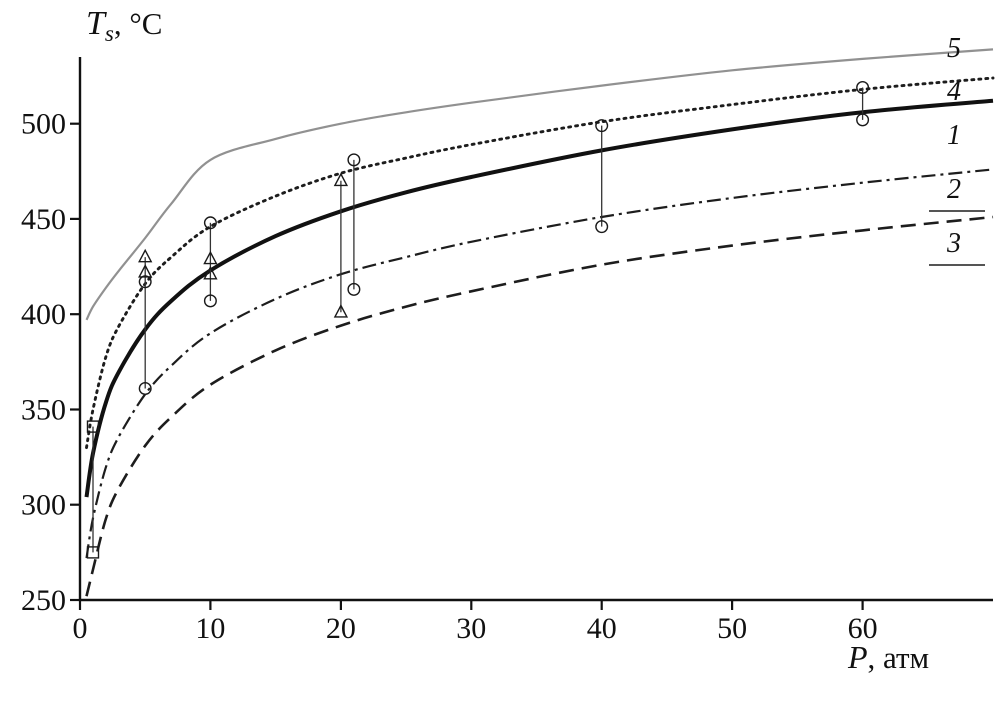  What do you see at coordinates (863, 628) in the screenshot?
I see `x-tick-label: 60` at bounding box center [863, 628].